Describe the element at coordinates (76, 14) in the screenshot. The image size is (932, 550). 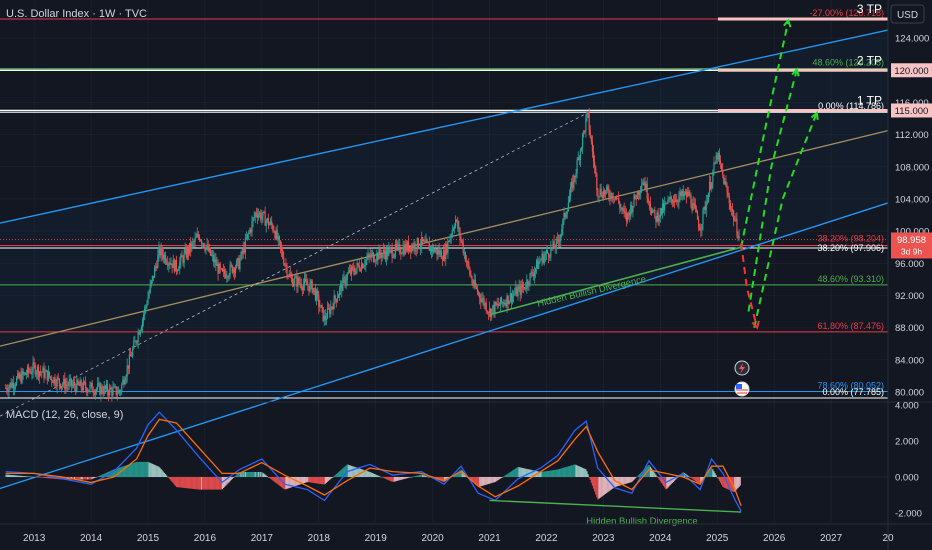
I see `symbol-label: U.S. Dollar Index · 1W · TVC` at that location.